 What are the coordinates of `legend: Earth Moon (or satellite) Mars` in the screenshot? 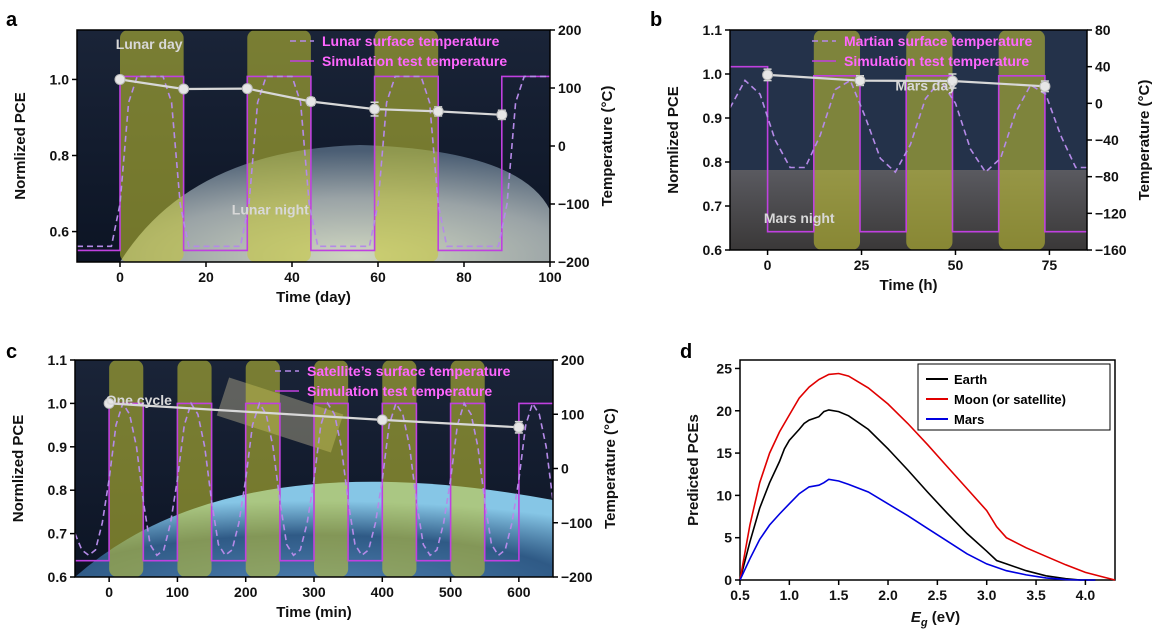 It's located at (1014, 397).